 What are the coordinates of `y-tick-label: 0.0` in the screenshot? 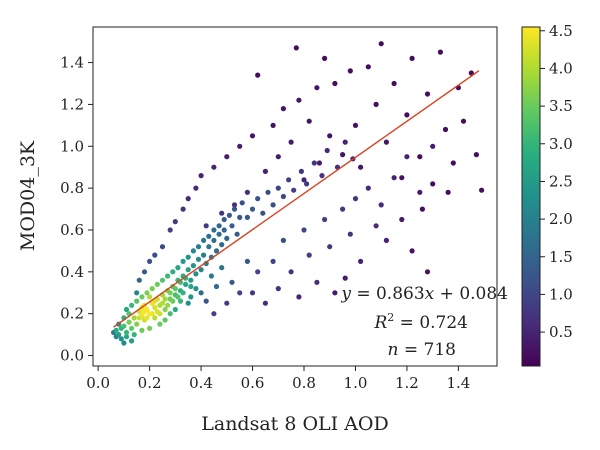 It's located at (72, 356).